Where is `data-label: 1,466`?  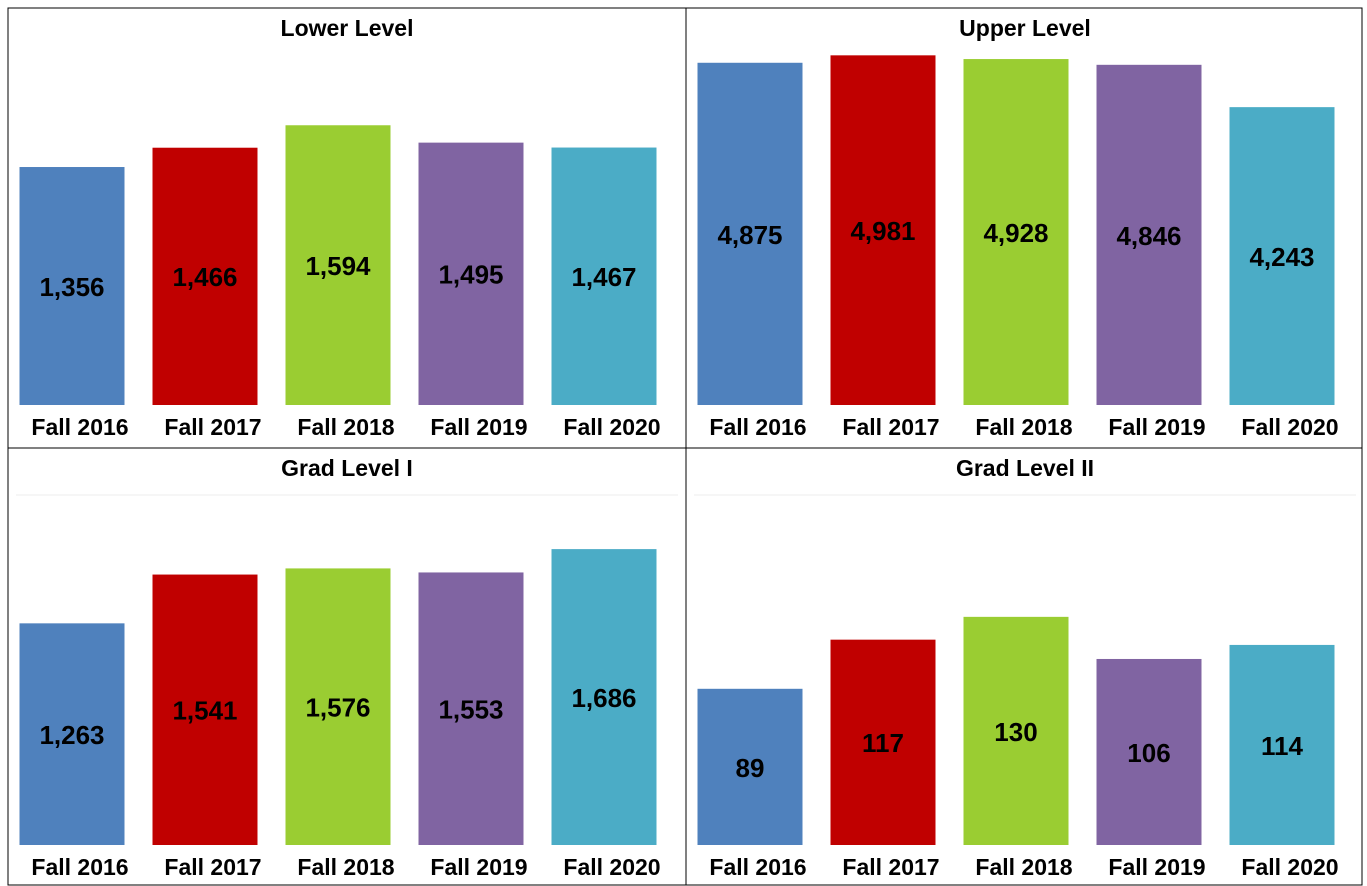 data-label: 1,466 is located at coordinates (204, 277).